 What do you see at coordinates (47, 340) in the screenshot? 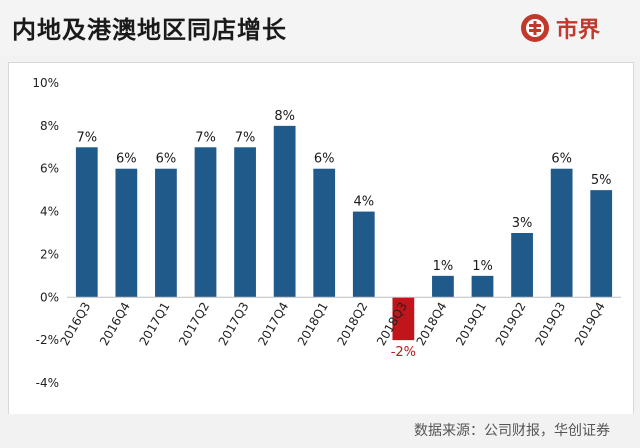
I see `y-tick-label: -2%` at bounding box center [47, 340].